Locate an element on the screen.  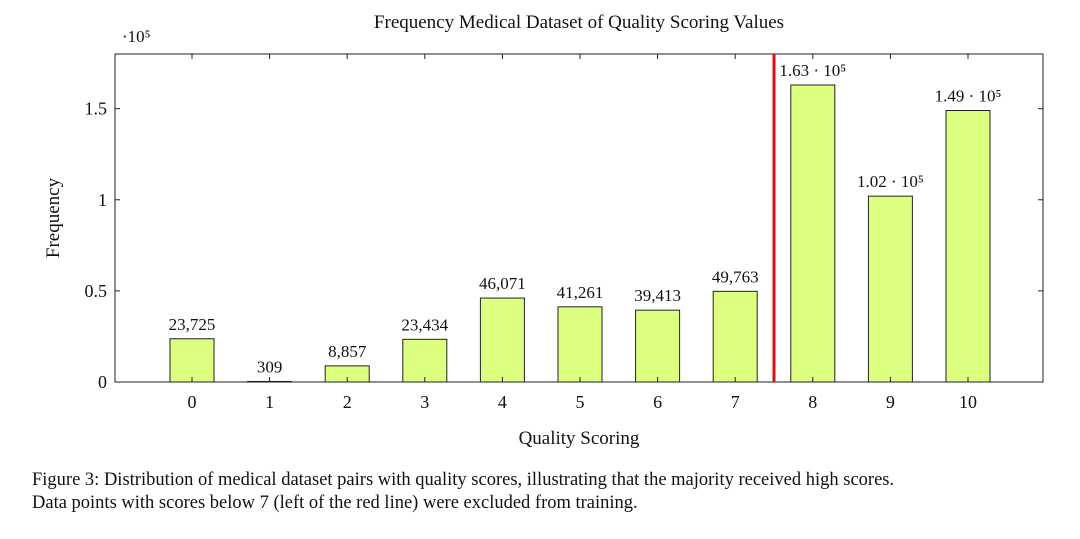
data-label: 8,857 is located at coordinates (347, 351).